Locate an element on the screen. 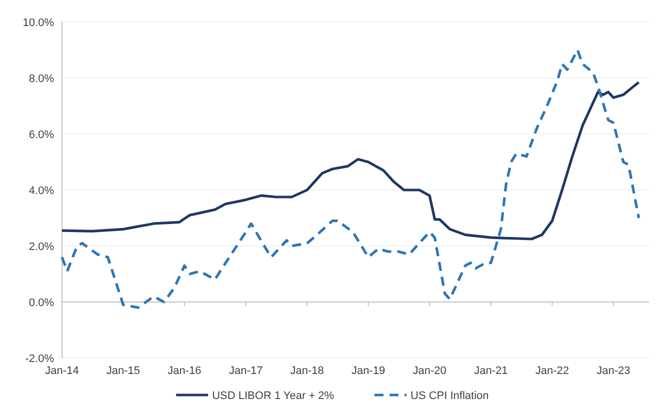  y-tick-label: 2.0% is located at coordinates (41, 246).